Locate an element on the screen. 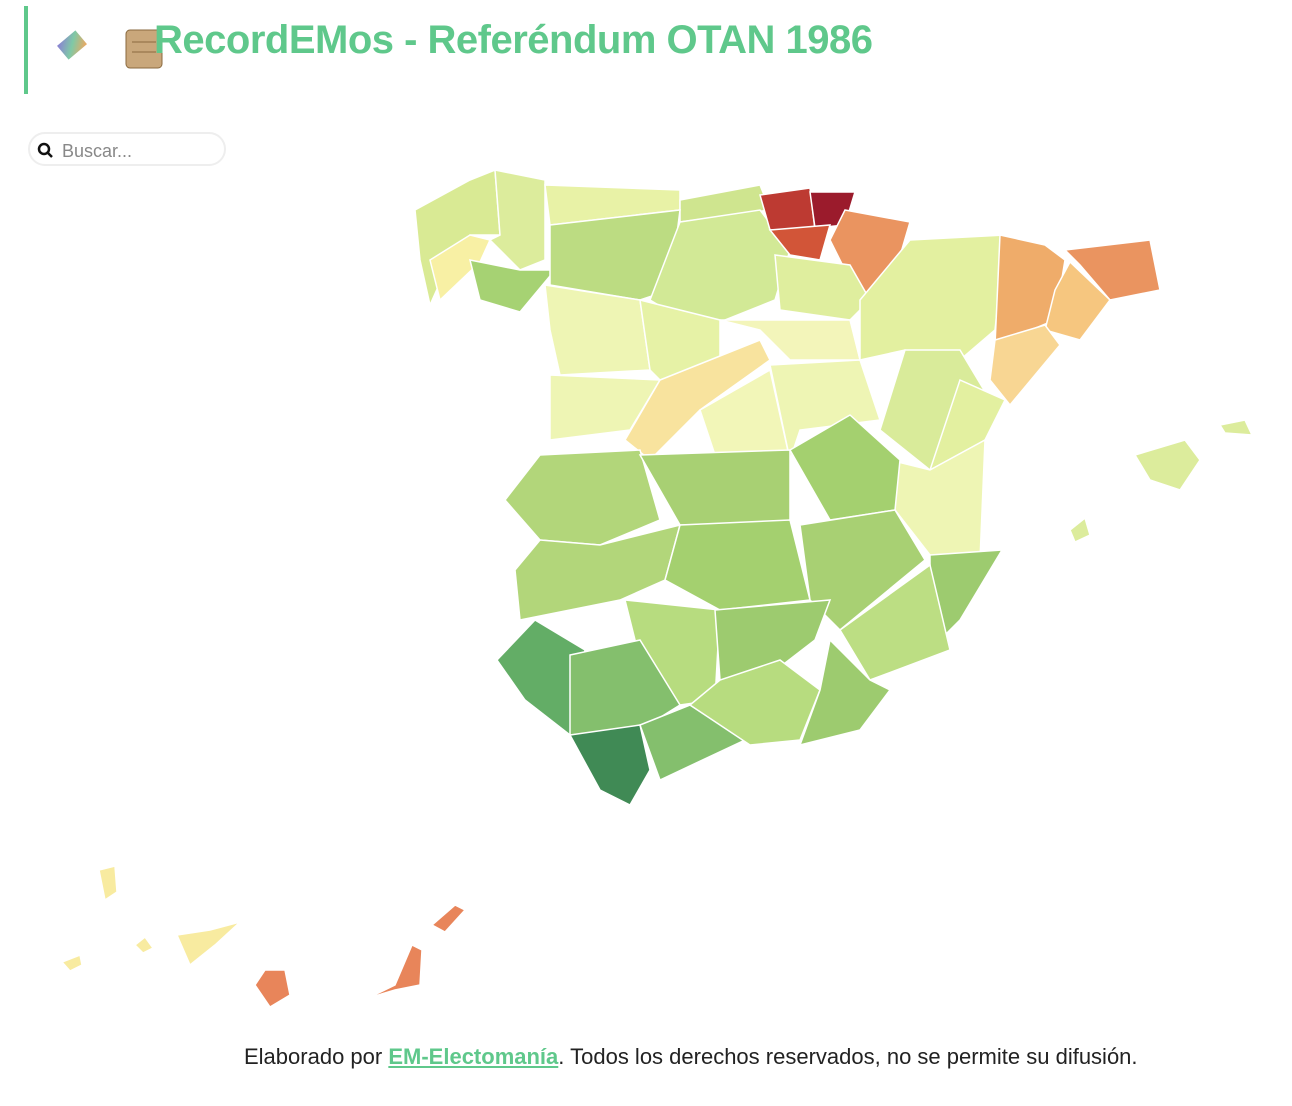 The width and height of the screenshot is (1292, 1106). title: RecordEMos - Referéndum OTAN 1986 is located at coordinates (513, 40).